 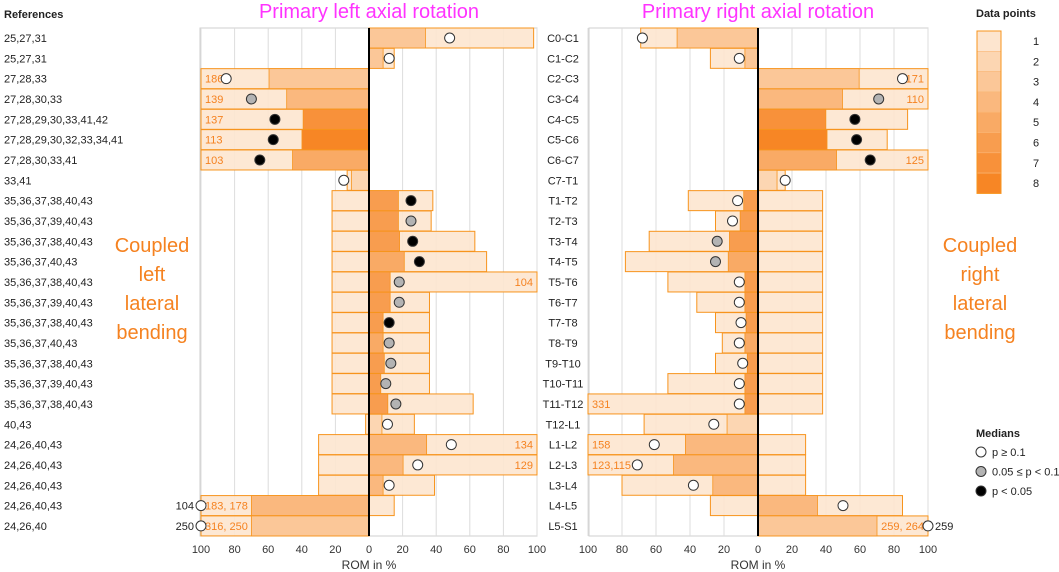 I want to click on legend-level-label: 8, so click(x=1036, y=184).